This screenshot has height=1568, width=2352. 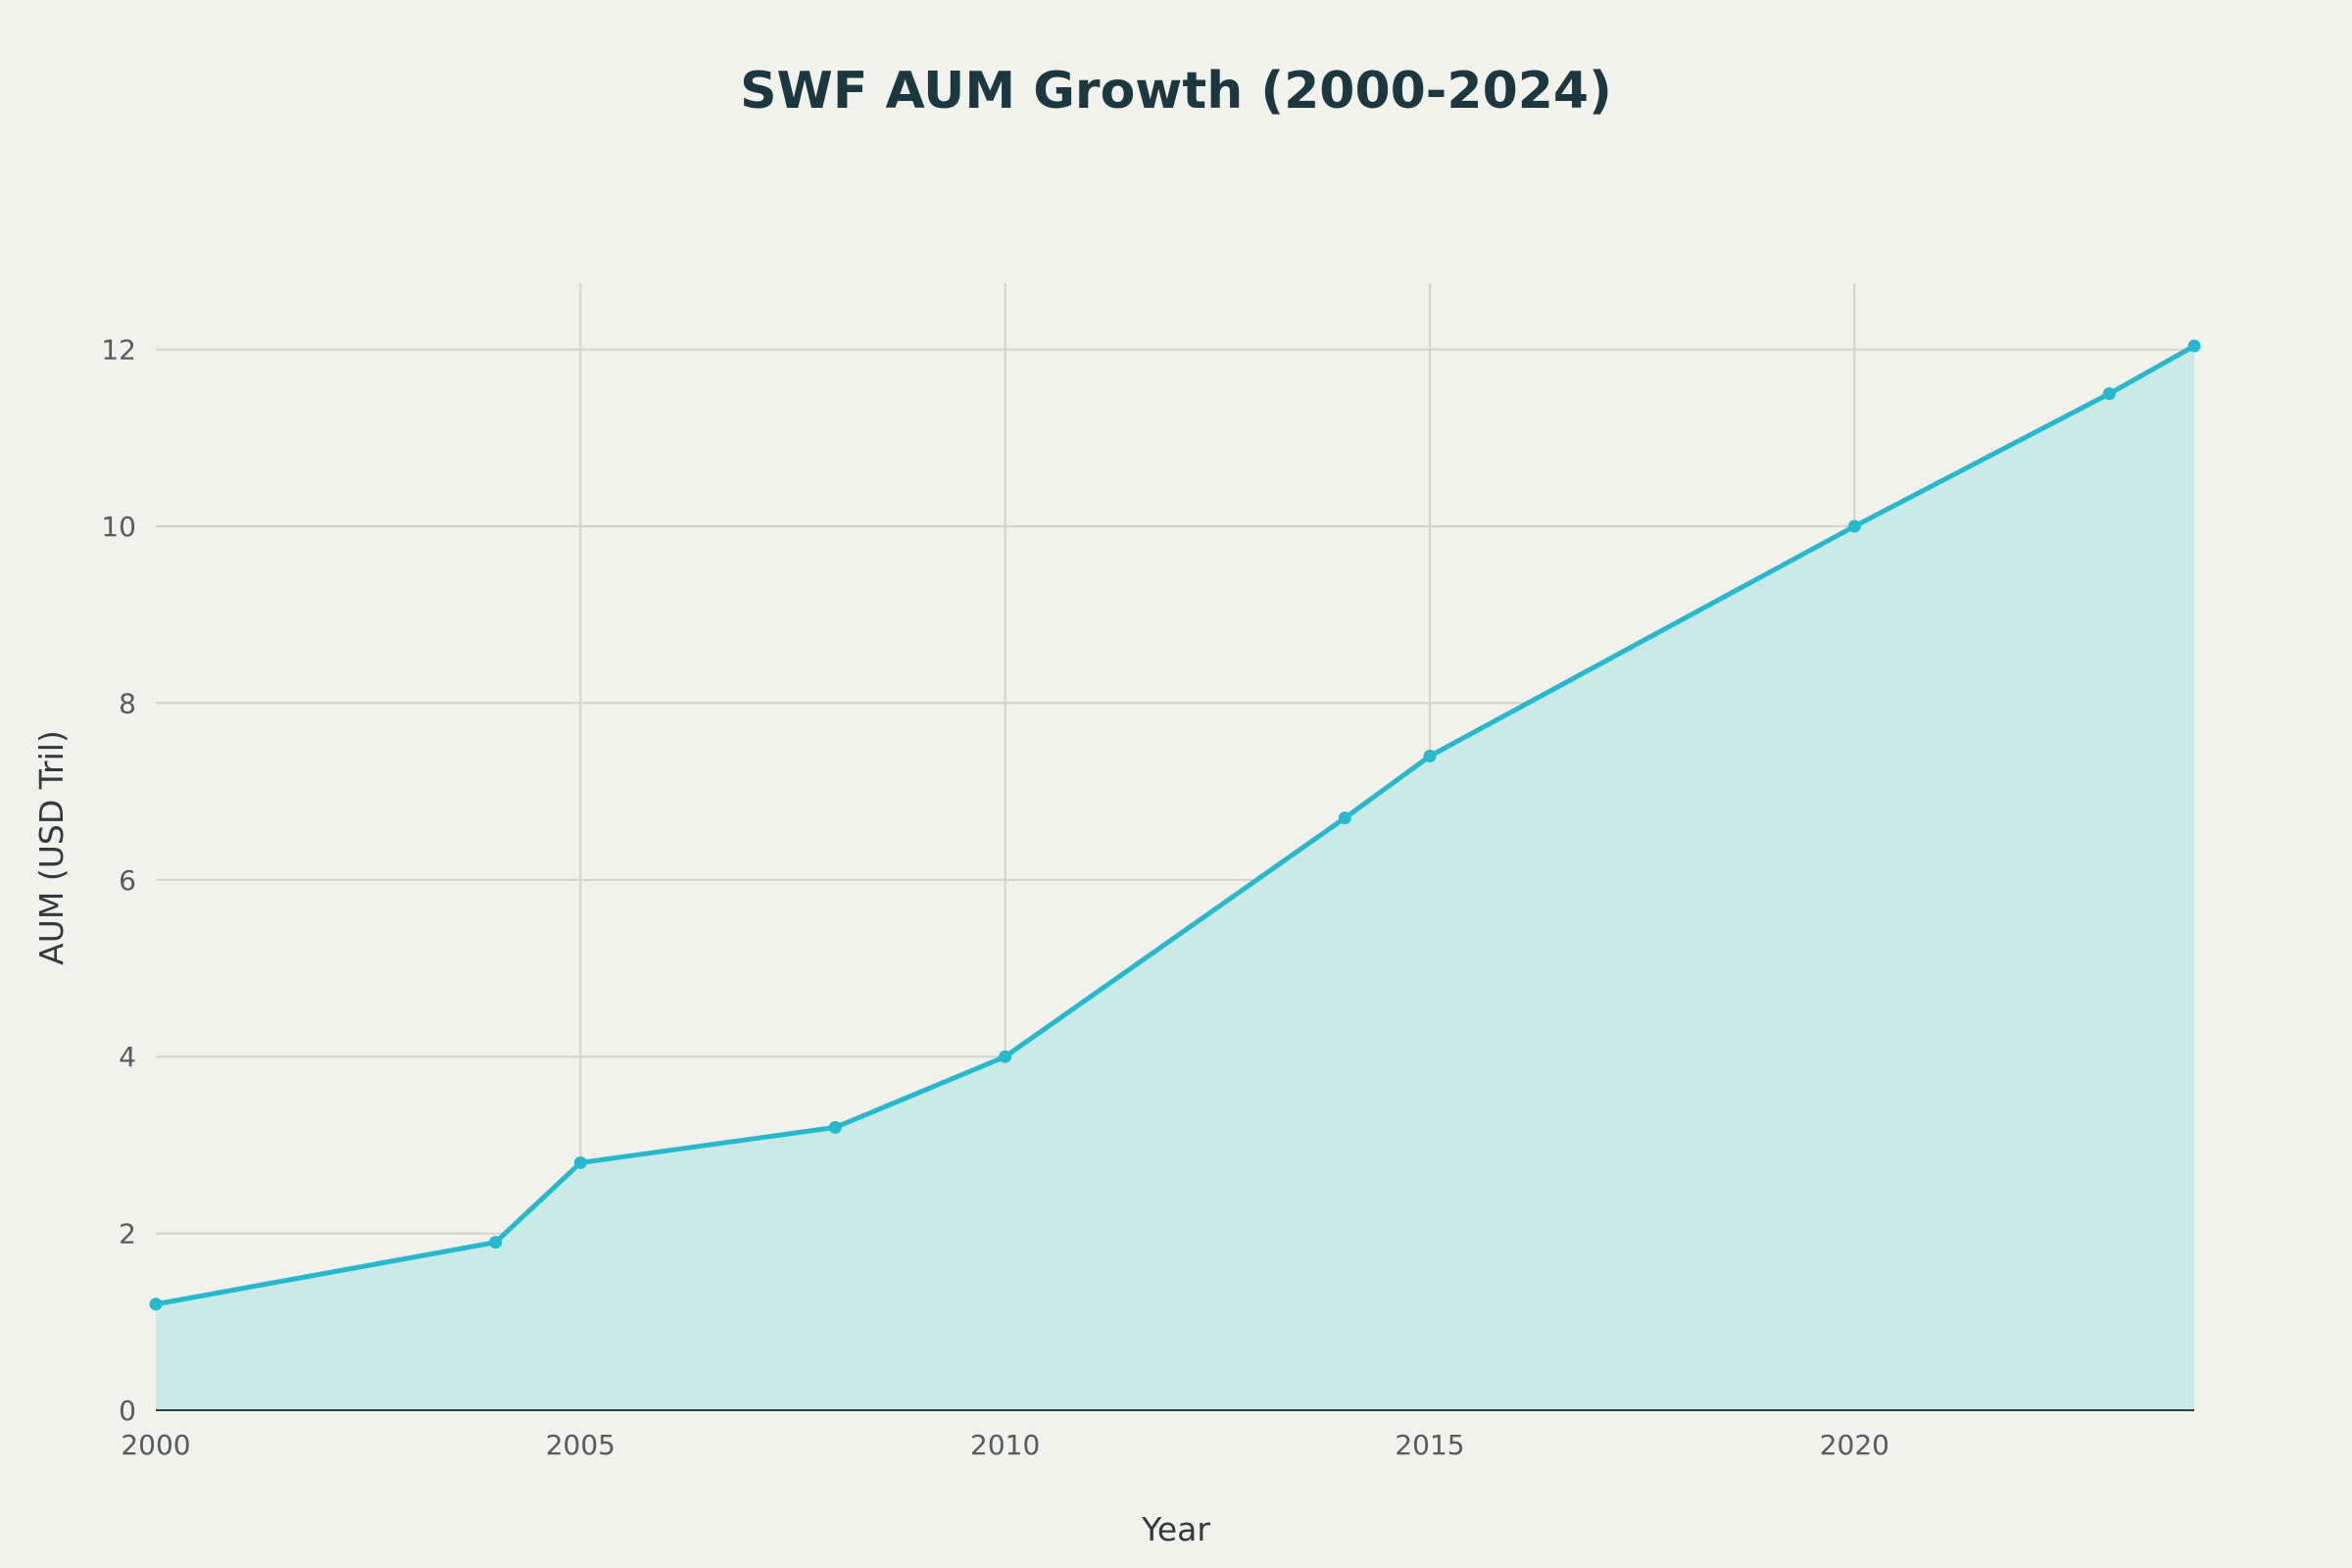 What do you see at coordinates (127, 1057) in the screenshot?
I see `y-tick-label: 4` at bounding box center [127, 1057].